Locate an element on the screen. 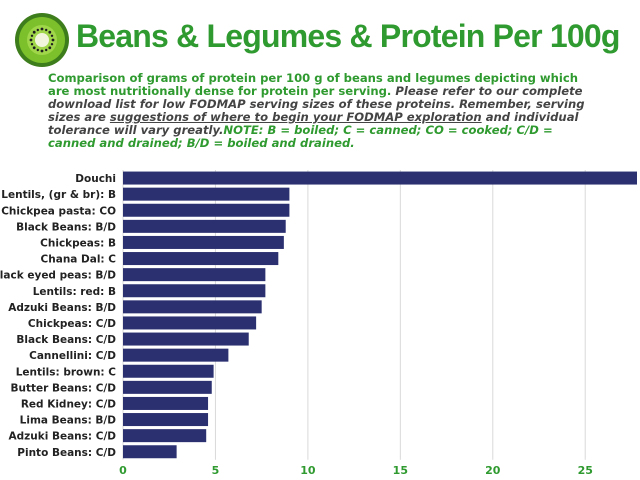 This screenshot has height=480, width=640. kiwi-icon is located at coordinates (42, 40).